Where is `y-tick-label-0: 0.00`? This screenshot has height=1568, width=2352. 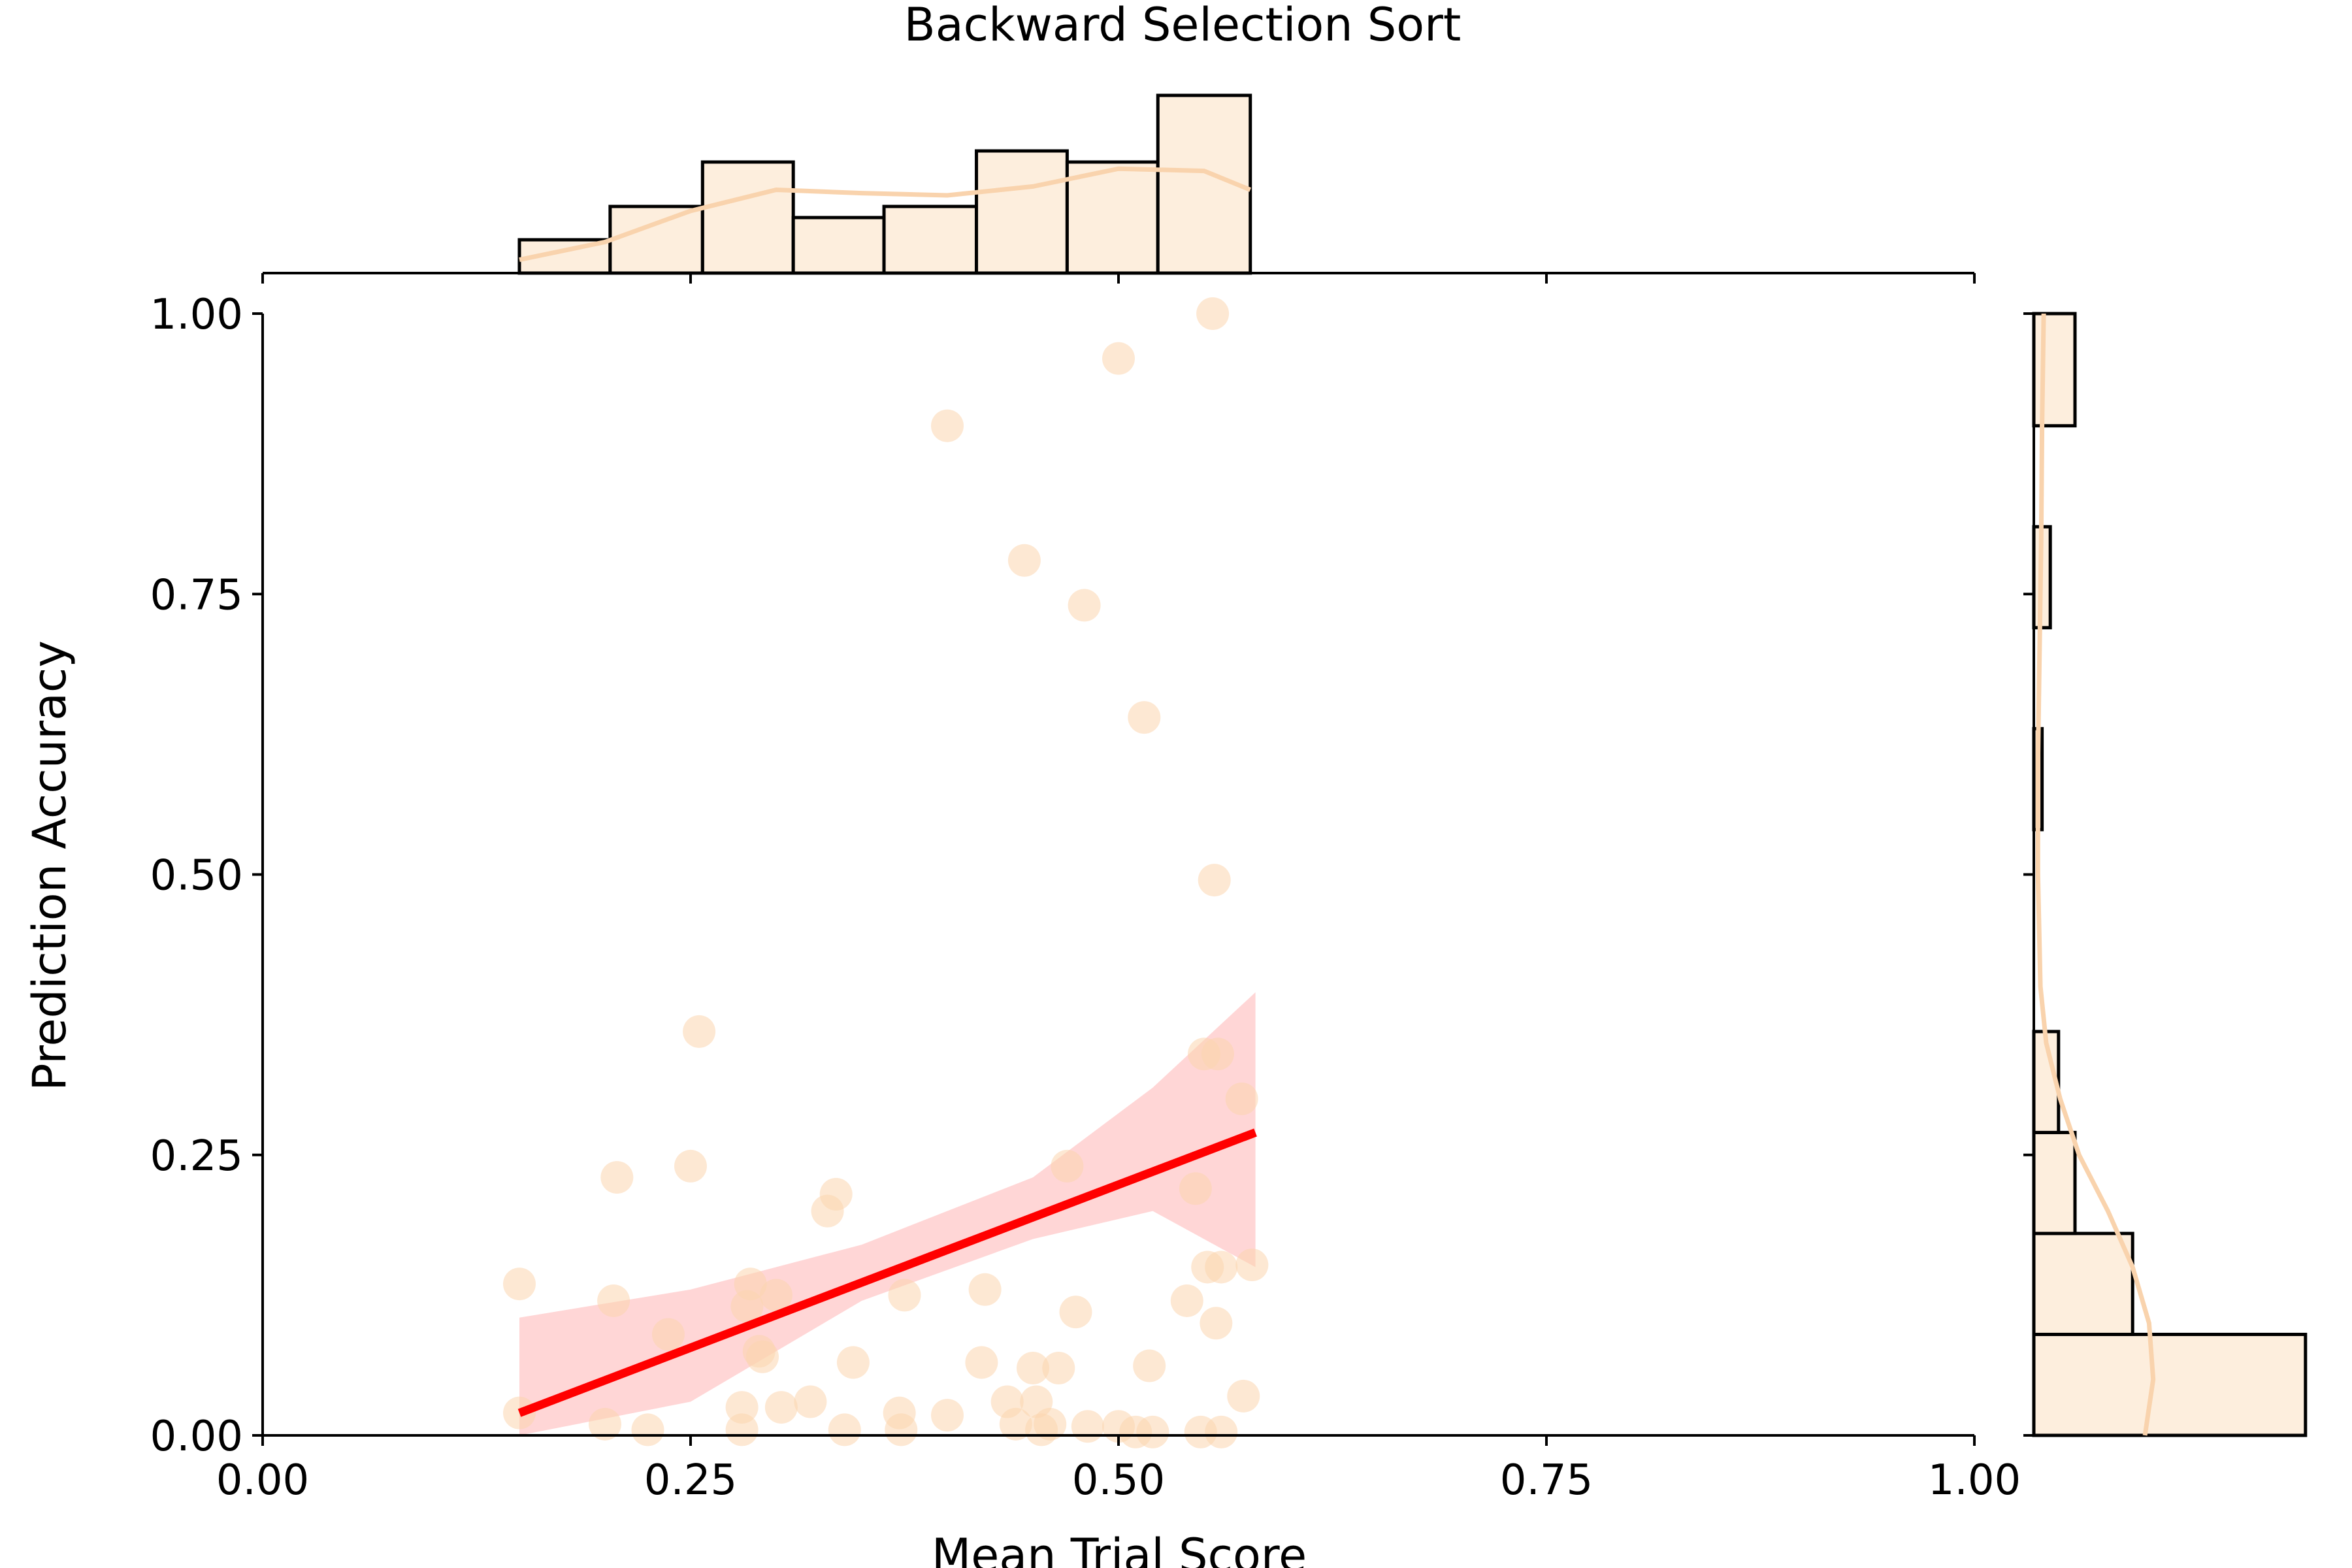
y-tick-label-0: 0.00 is located at coordinates (197, 1437).